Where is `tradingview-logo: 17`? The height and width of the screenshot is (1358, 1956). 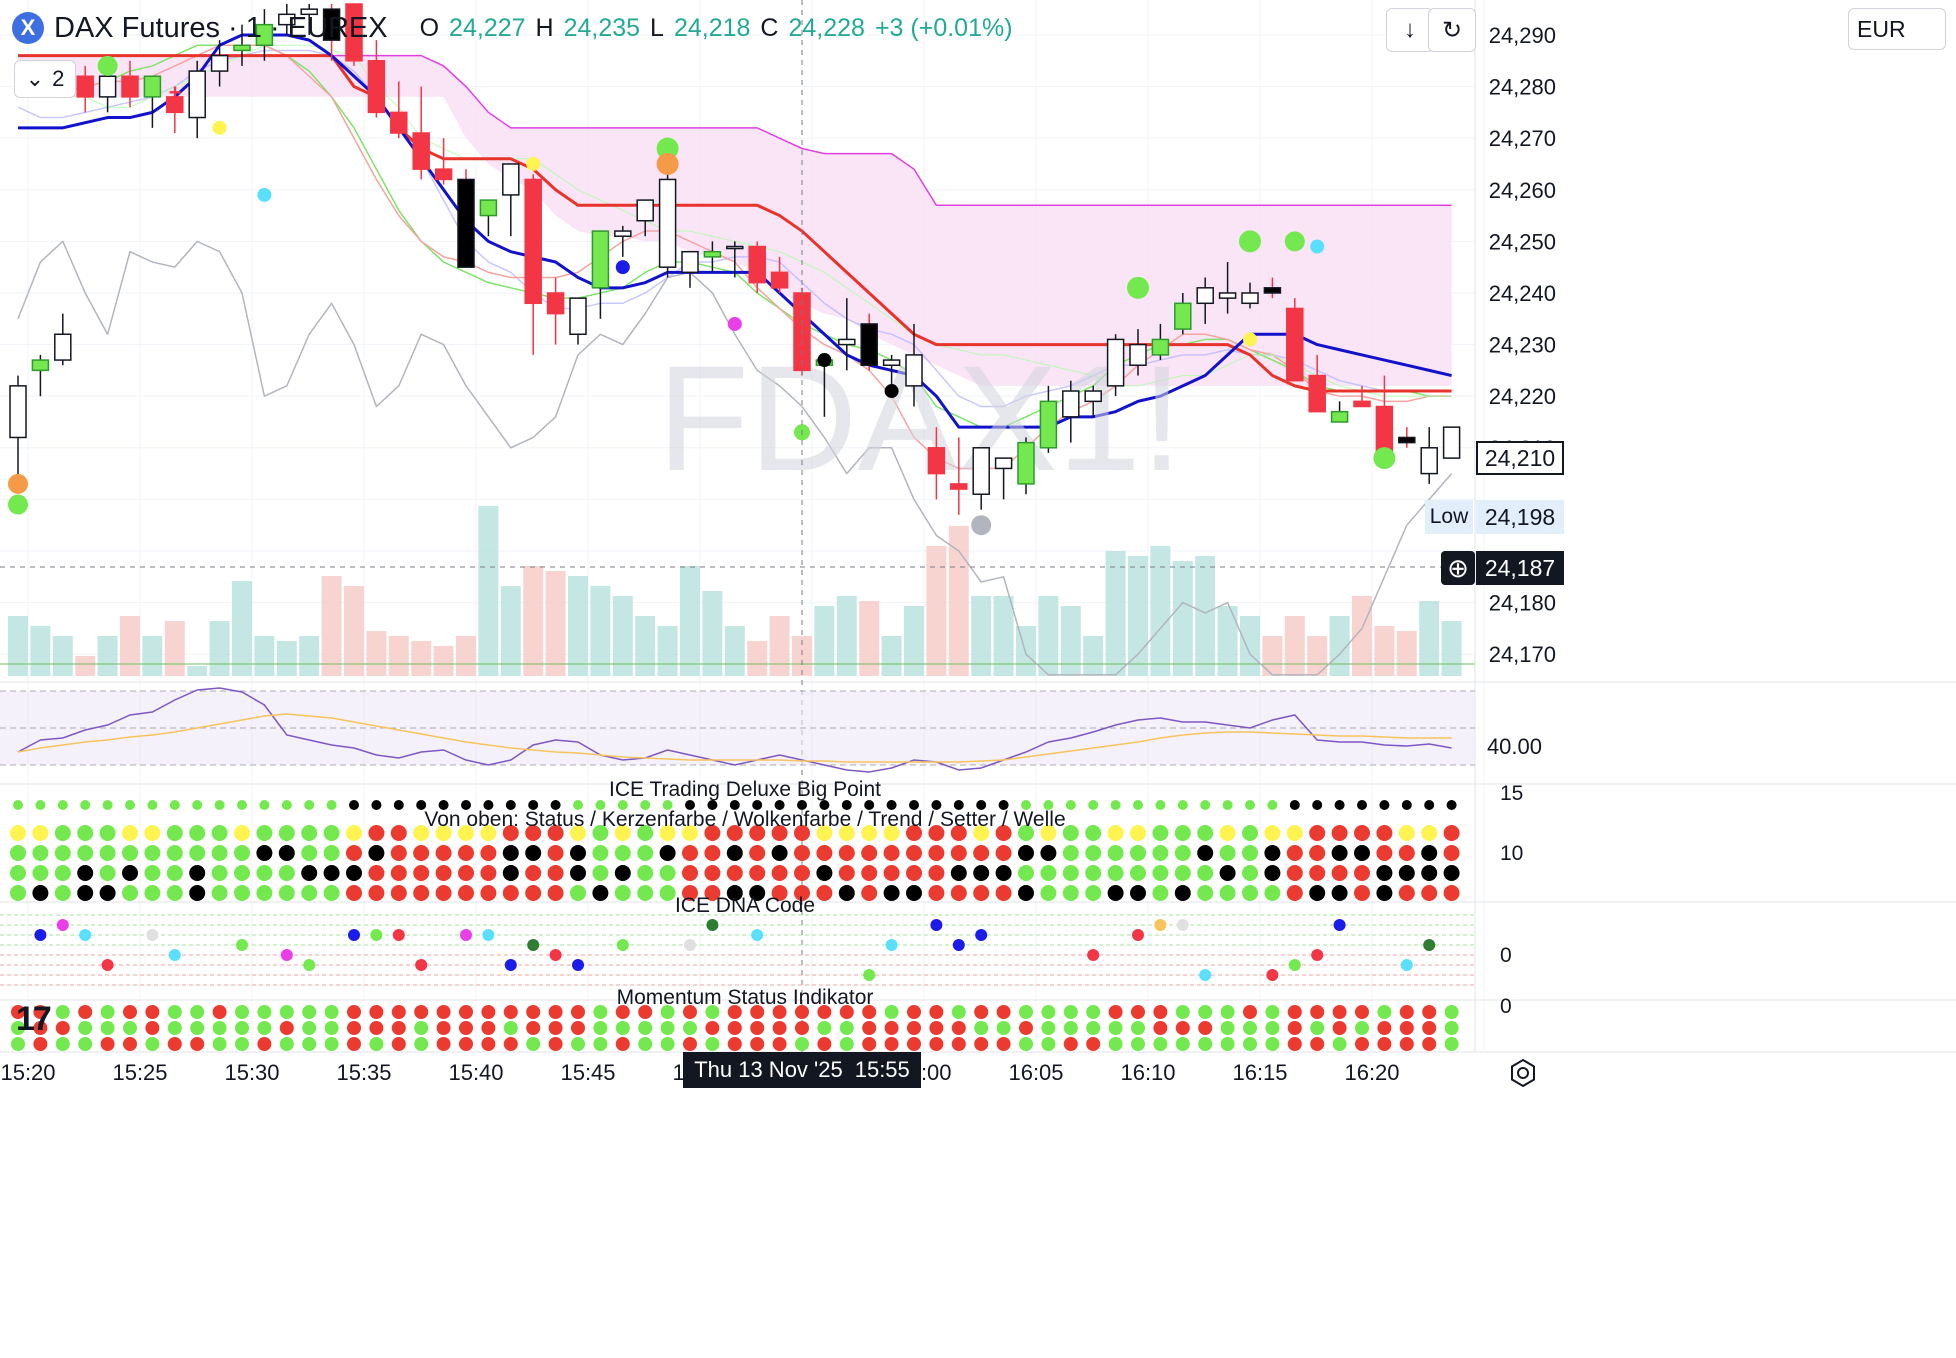
tradingview-logo: 17 is located at coordinates (34, 1019).